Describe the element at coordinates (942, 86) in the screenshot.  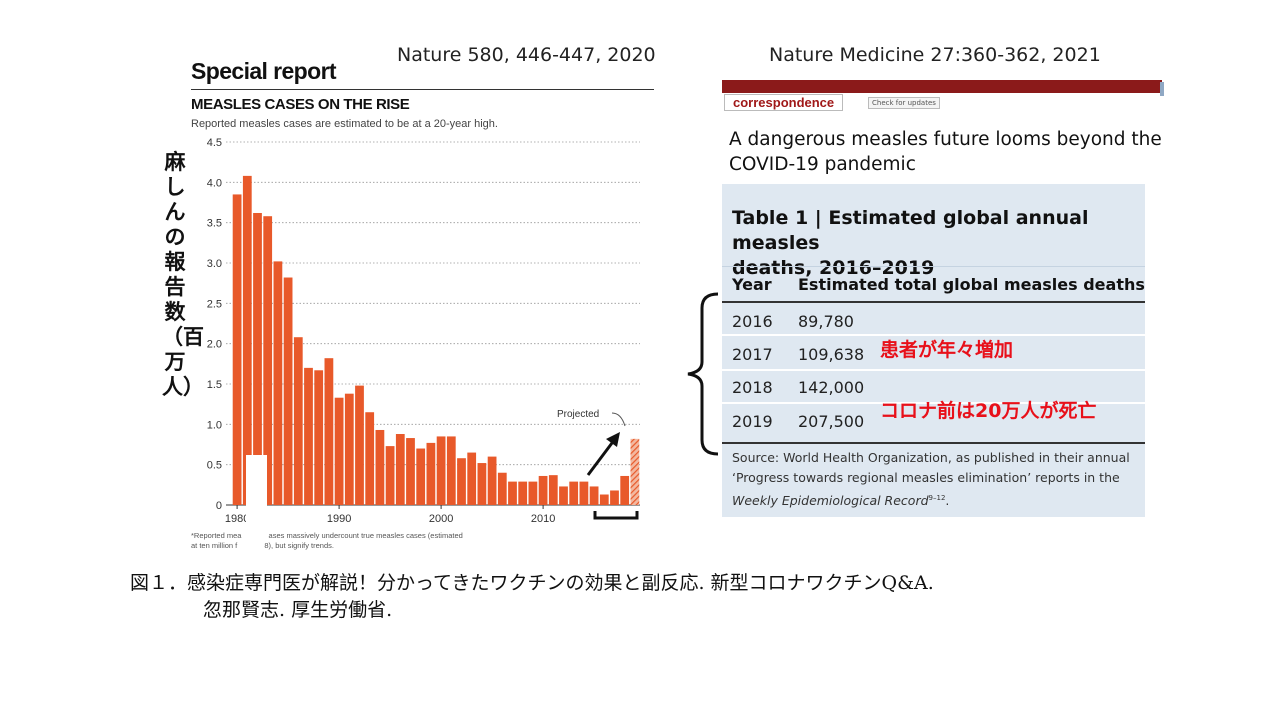
I see `journal-header-bar` at that location.